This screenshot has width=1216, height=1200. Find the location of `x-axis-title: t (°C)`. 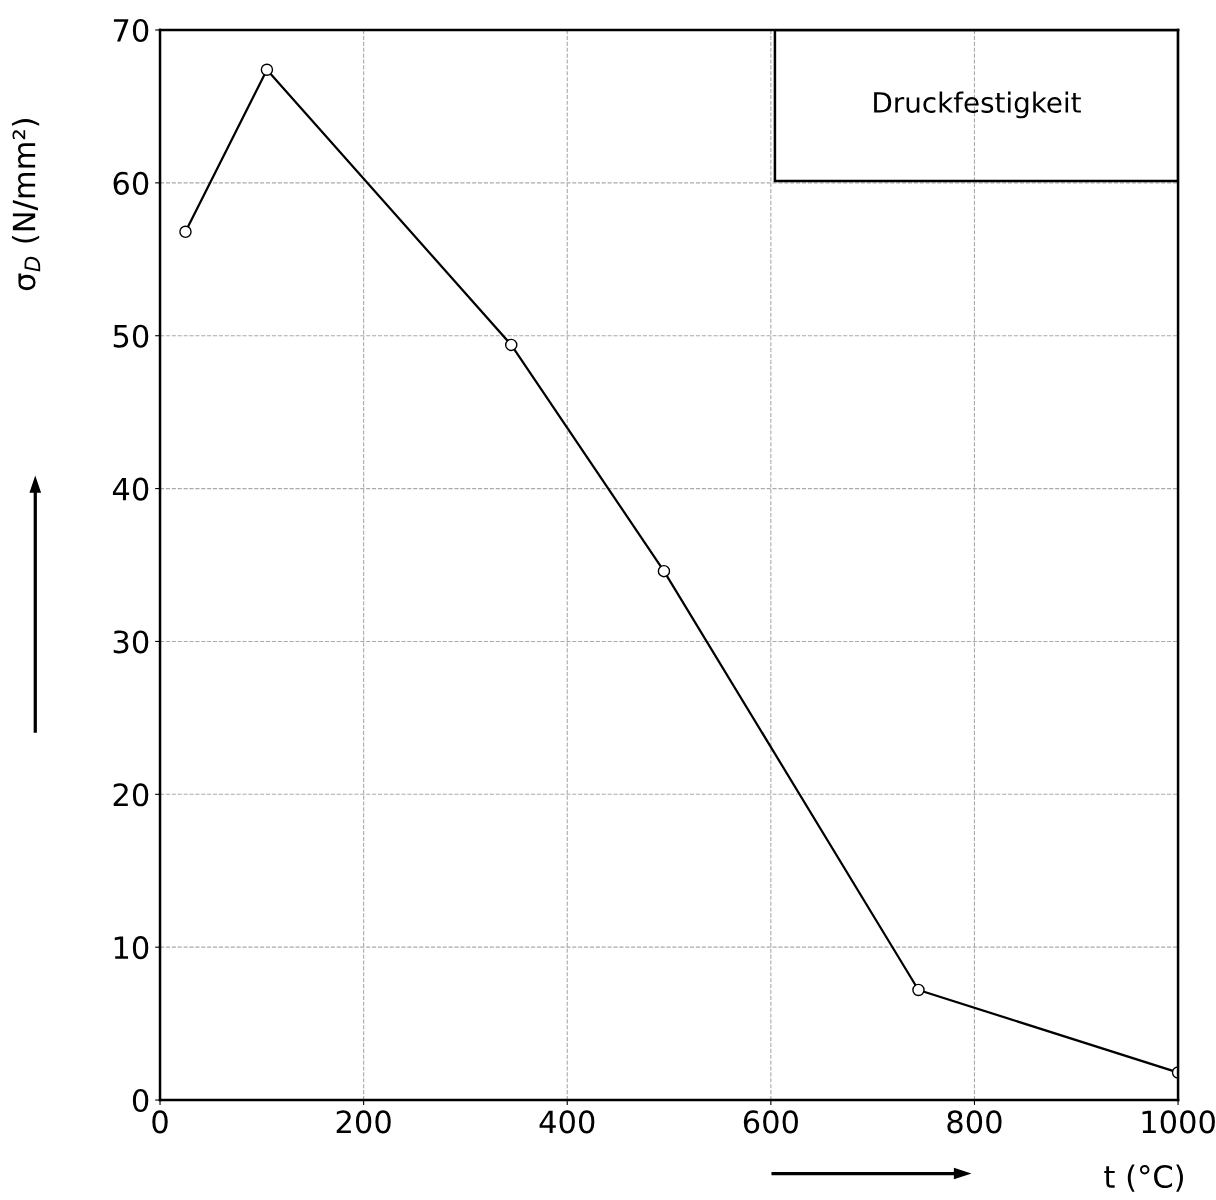

x-axis-title: t (°C) is located at coordinates (1143, 1178).